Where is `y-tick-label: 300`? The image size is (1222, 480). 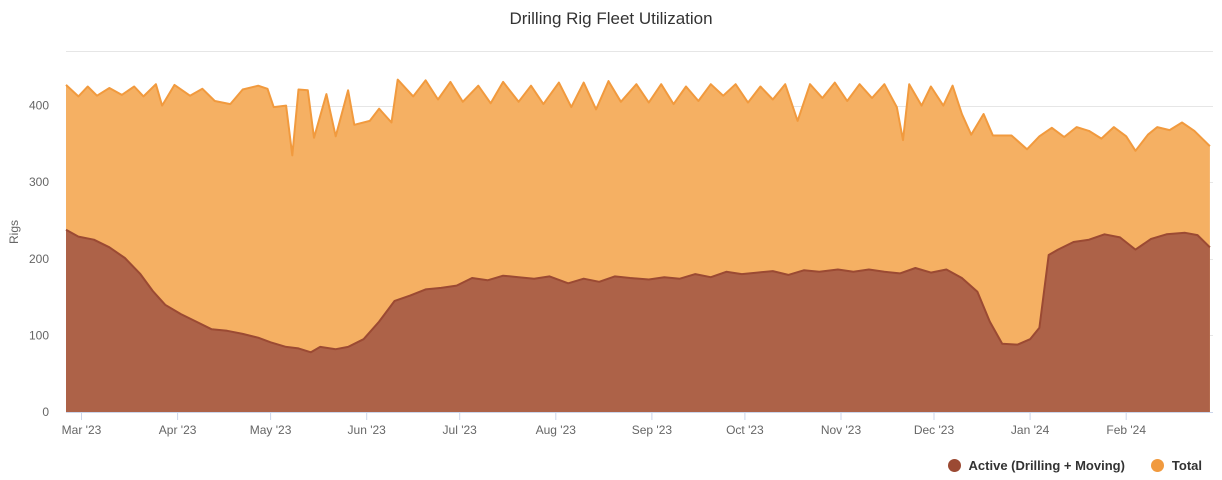
y-tick-label: 300 is located at coordinates (39, 182).